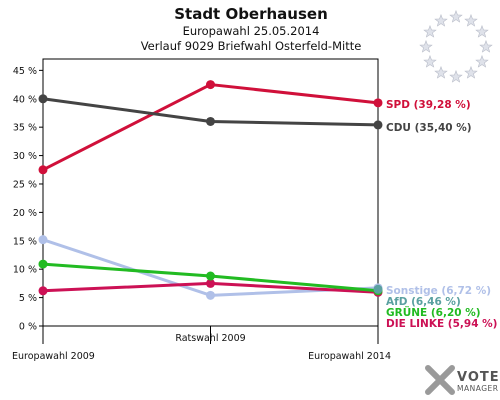 Image resolution: width=500 pixels, height=400 pixels. What do you see at coordinates (28, 298) in the screenshot?
I see `y-tick-label: 5 %` at bounding box center [28, 298].